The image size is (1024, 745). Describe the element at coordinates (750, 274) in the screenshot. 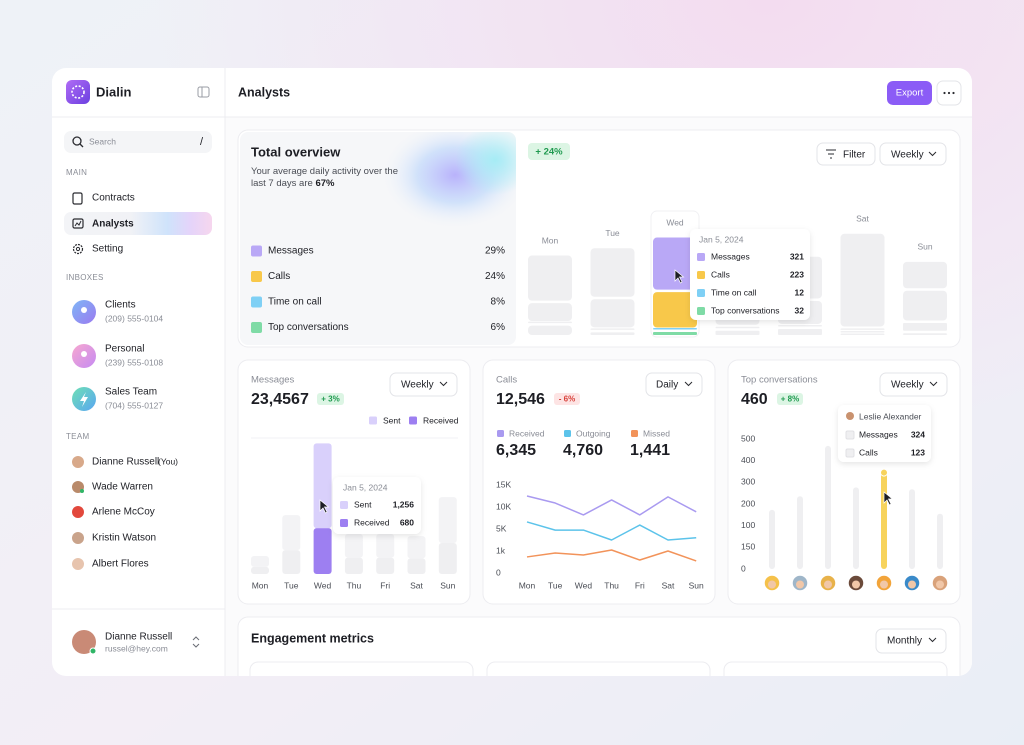

I see `overview-tooltip` at that location.